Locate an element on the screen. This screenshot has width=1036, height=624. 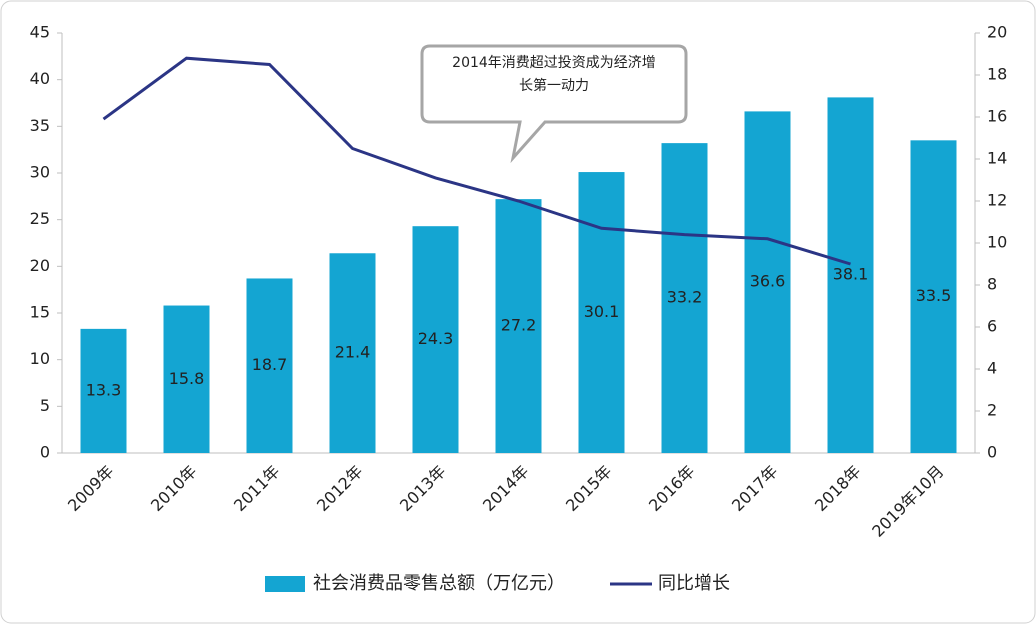
y2-tick-label: 8 is located at coordinates (992, 284).